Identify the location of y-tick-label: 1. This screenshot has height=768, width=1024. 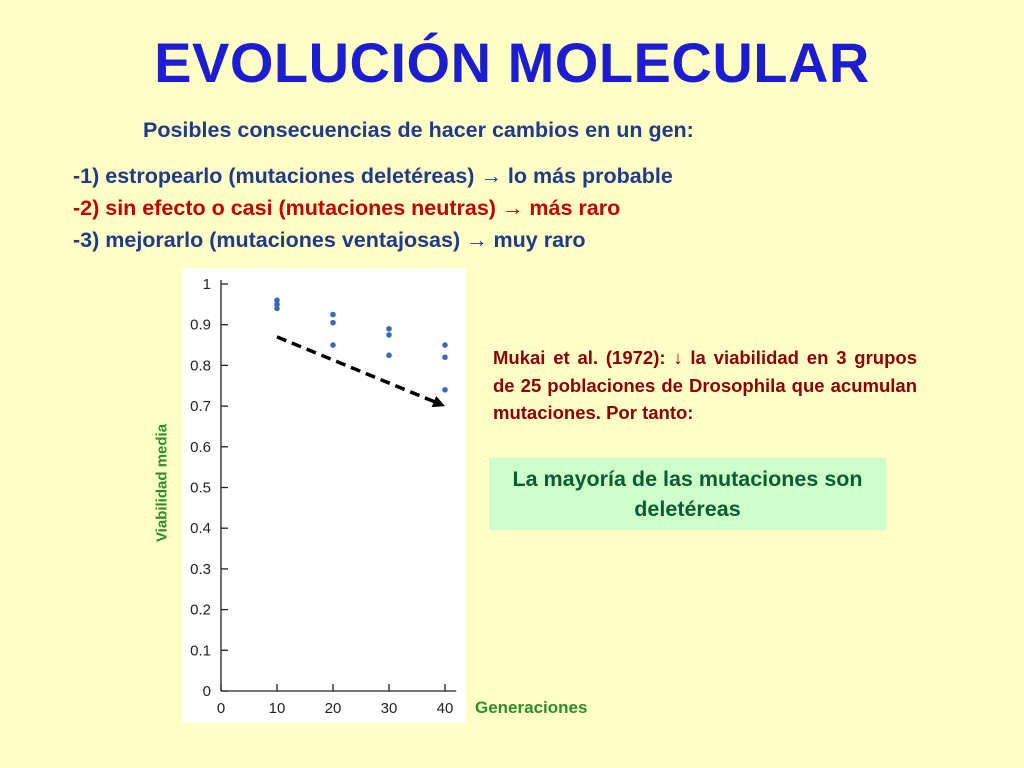
(207, 284).